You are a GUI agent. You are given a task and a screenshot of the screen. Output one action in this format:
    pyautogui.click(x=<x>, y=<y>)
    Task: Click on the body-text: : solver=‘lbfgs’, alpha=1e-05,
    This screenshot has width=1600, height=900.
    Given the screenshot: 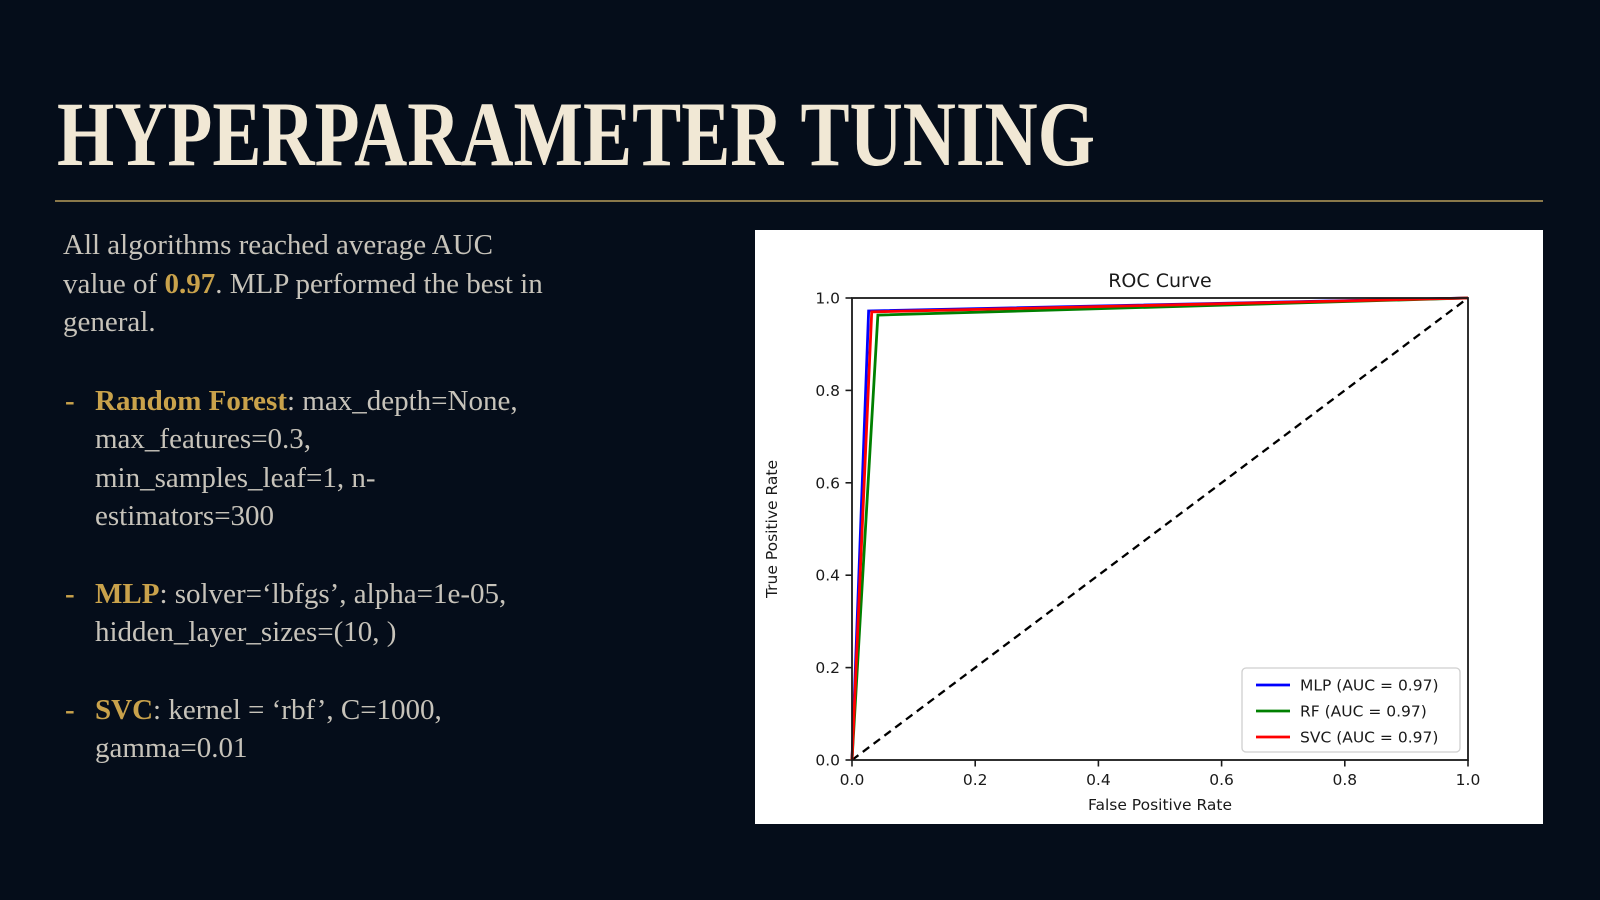 What is the action you would take?
    pyautogui.click(x=333, y=593)
    